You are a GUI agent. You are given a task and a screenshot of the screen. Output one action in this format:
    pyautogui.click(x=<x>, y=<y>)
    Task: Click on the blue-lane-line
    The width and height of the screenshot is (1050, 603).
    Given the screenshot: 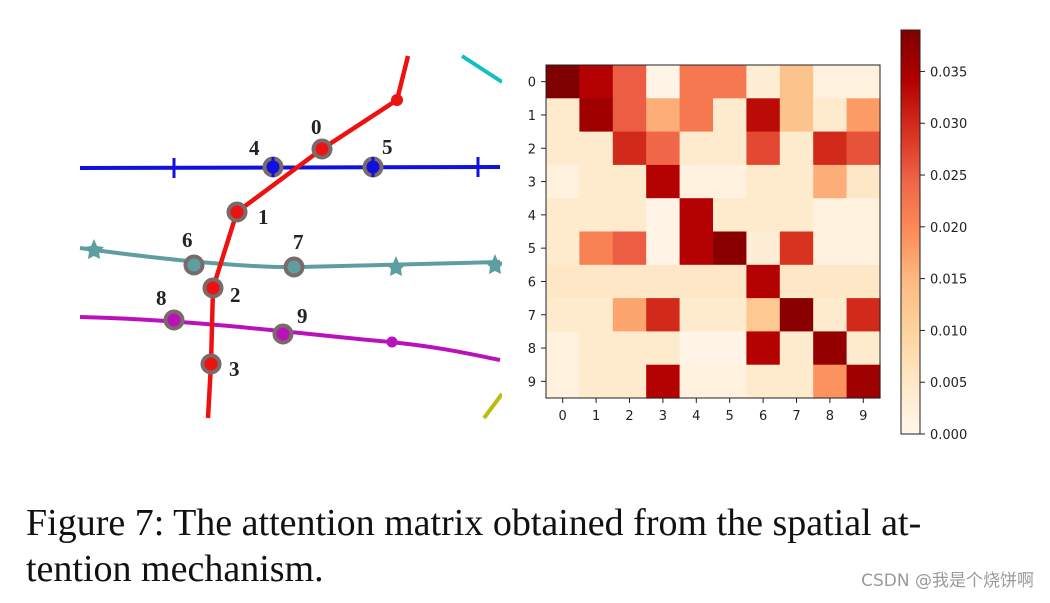 What is the action you would take?
    pyautogui.click(x=290, y=167)
    